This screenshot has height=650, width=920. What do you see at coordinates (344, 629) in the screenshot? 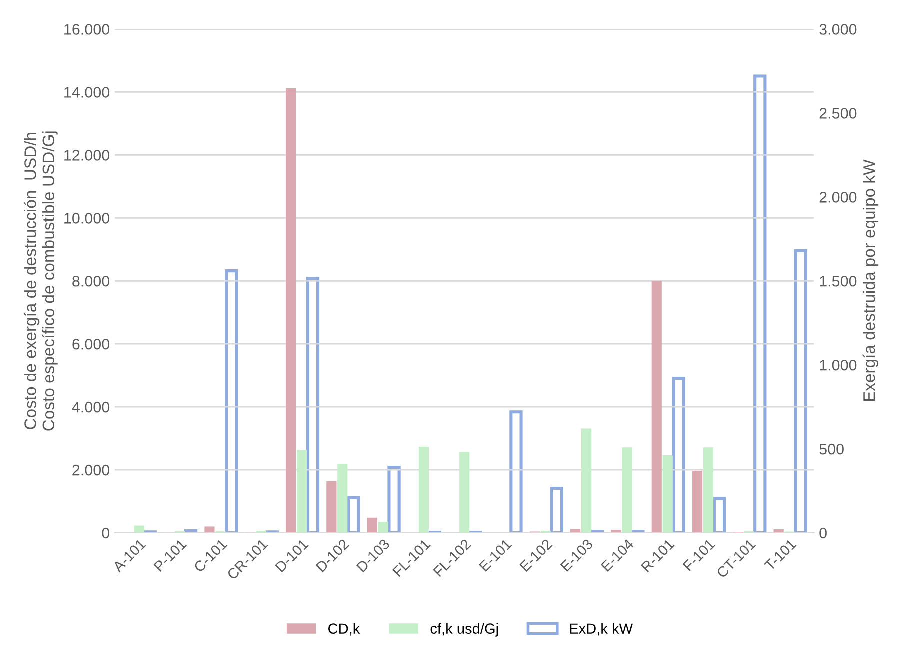
I see `legend-label: CD,k` at bounding box center [344, 629].